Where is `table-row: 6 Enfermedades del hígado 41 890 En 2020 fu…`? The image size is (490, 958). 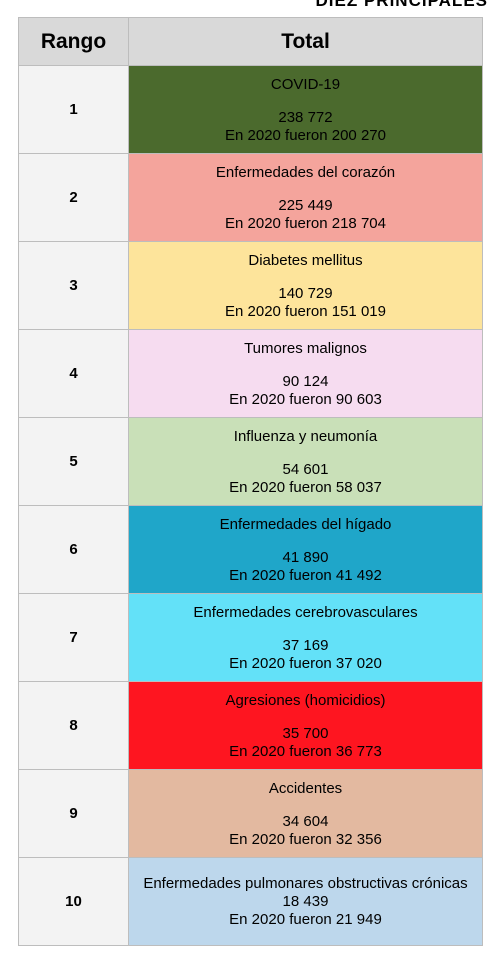
table-row: 6 Enfermedades del hígado 41 890 En 2020 fu… is located at coordinates (250, 549).